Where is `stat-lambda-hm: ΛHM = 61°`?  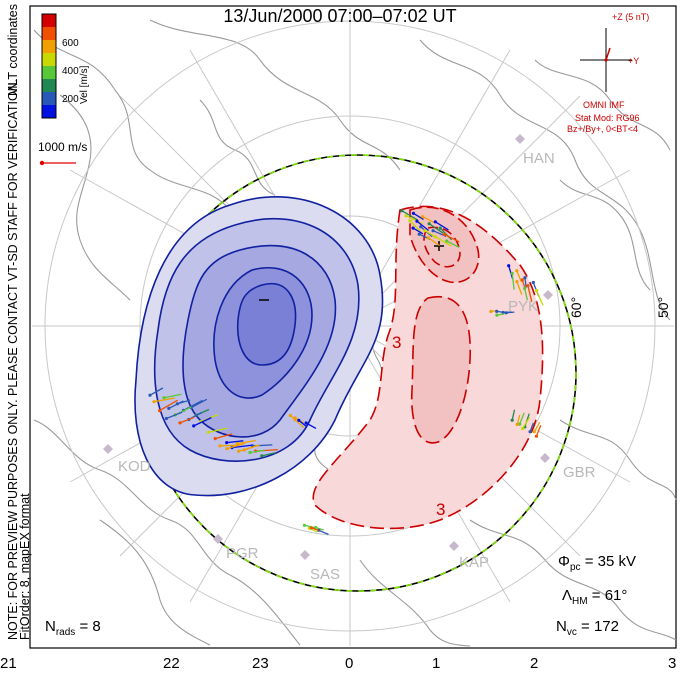
stat-lambda-hm: ΛHM = 61° is located at coordinates (595, 597).